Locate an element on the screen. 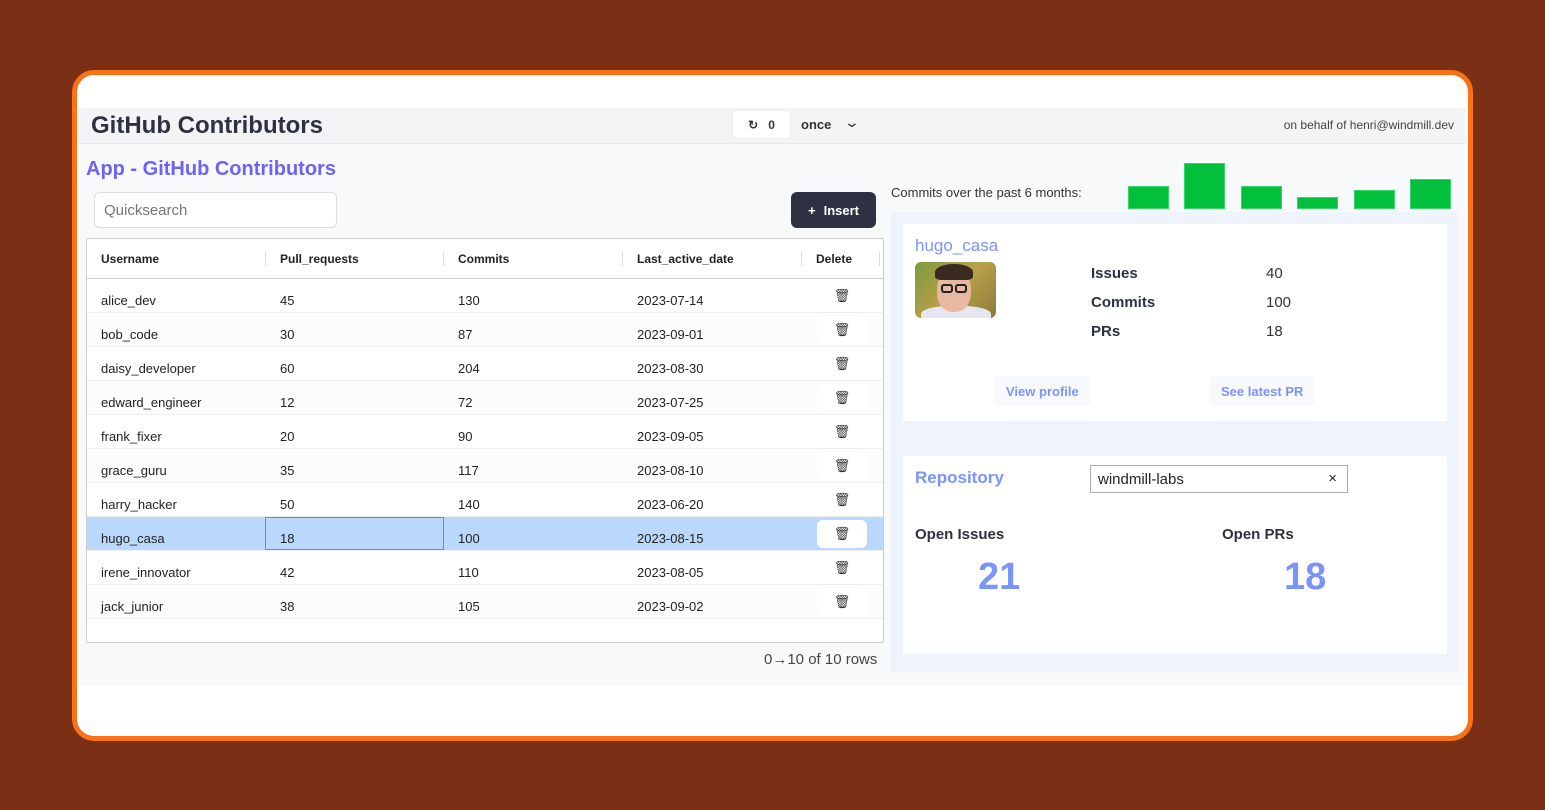 Image resolution: width=1545 pixels, height=810 pixels. cell-last_active_date: 2023-09-01 is located at coordinates (670, 334).